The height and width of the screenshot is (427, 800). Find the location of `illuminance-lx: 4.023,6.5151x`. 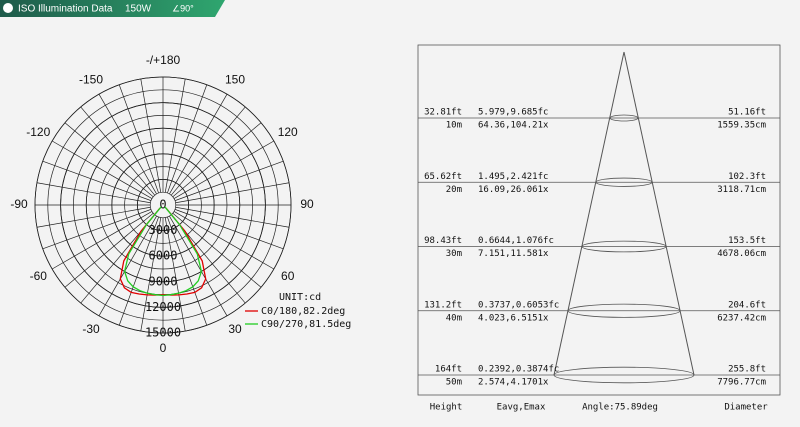

illuminance-lx: 4.023,6.5151x is located at coordinates (513, 318).